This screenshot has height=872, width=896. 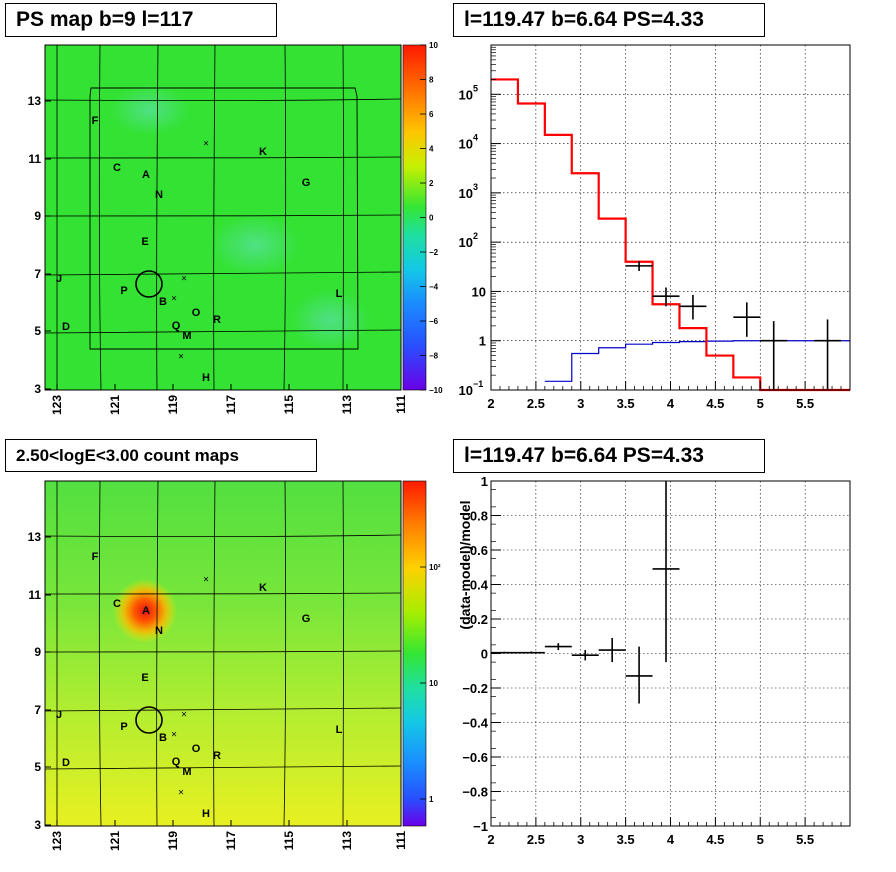 I want to click on ps-map-colorbar-label: −2, so click(x=434, y=252).